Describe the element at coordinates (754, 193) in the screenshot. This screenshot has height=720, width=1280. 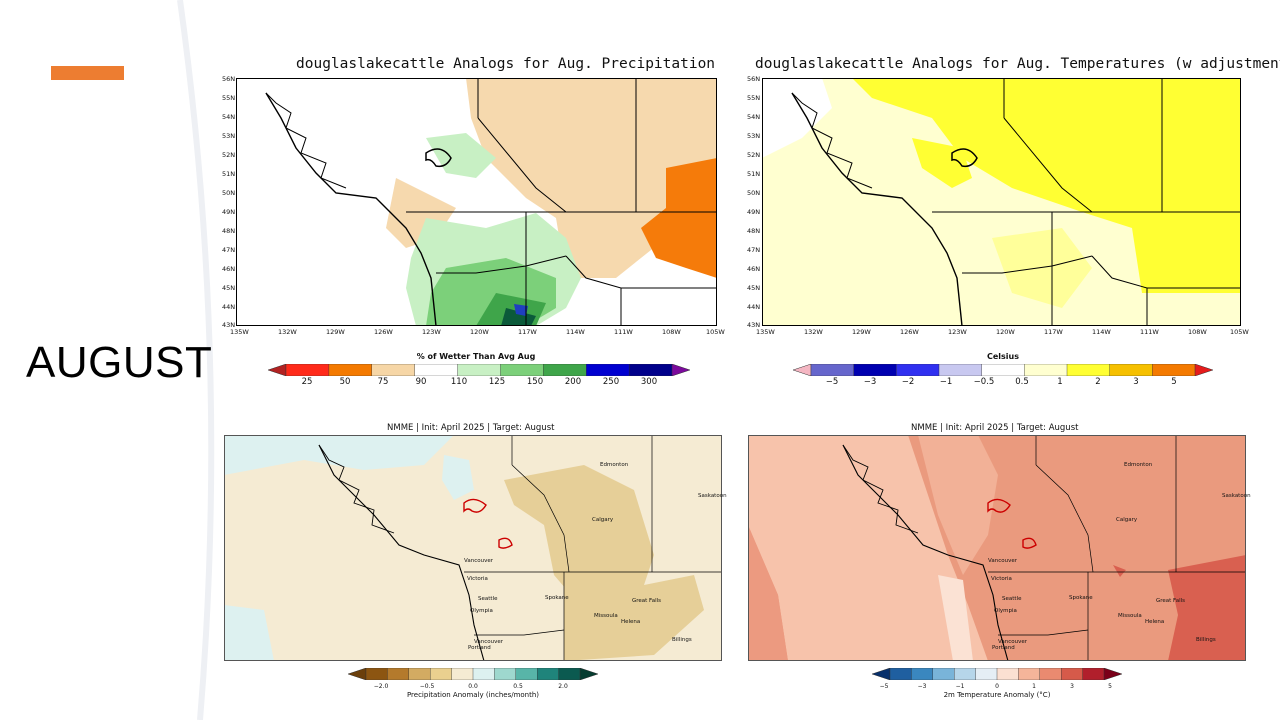
I see `lat-tick: 50N` at that location.